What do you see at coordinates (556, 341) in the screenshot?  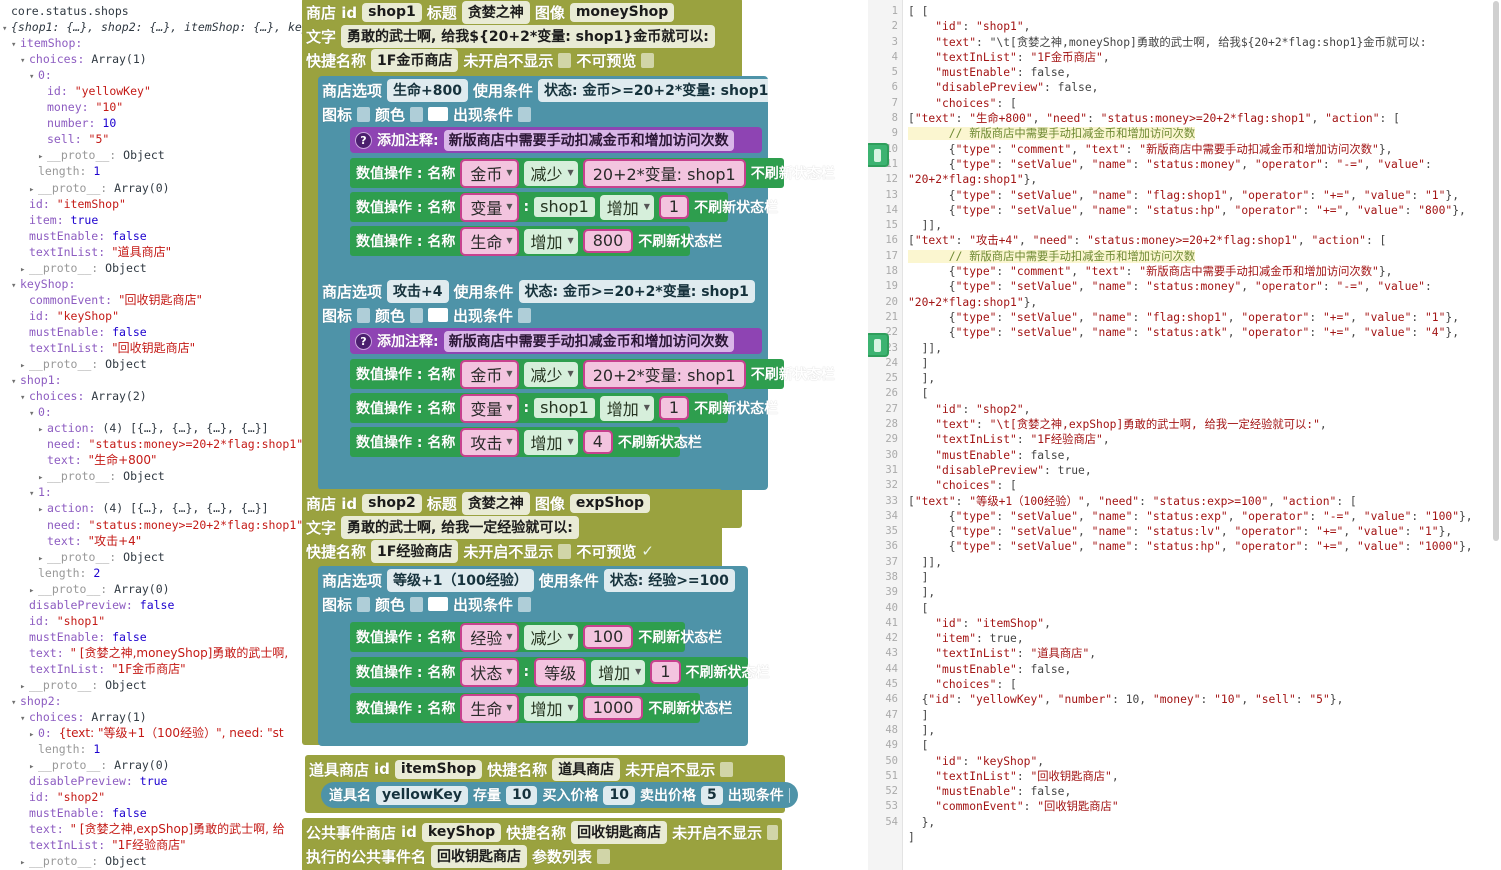 I see `comment-block-2: ? 添加注释: 新版商店中需要手动扣减金币和增加访问次数` at bounding box center [556, 341].